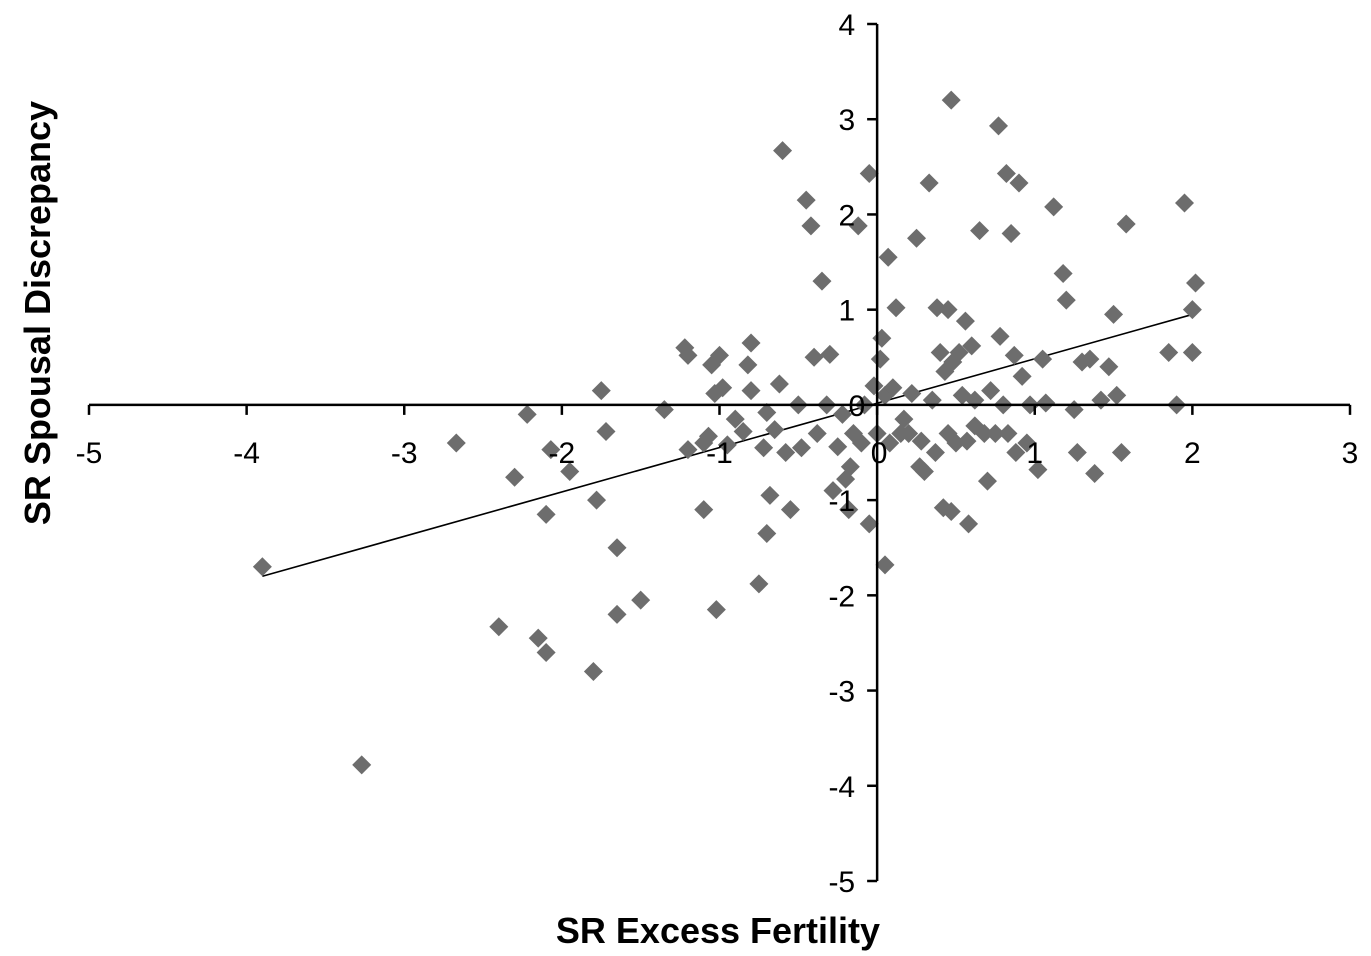 This screenshot has width=1371, height=956. I want to click on x-tick-label: -4, so click(246, 453).